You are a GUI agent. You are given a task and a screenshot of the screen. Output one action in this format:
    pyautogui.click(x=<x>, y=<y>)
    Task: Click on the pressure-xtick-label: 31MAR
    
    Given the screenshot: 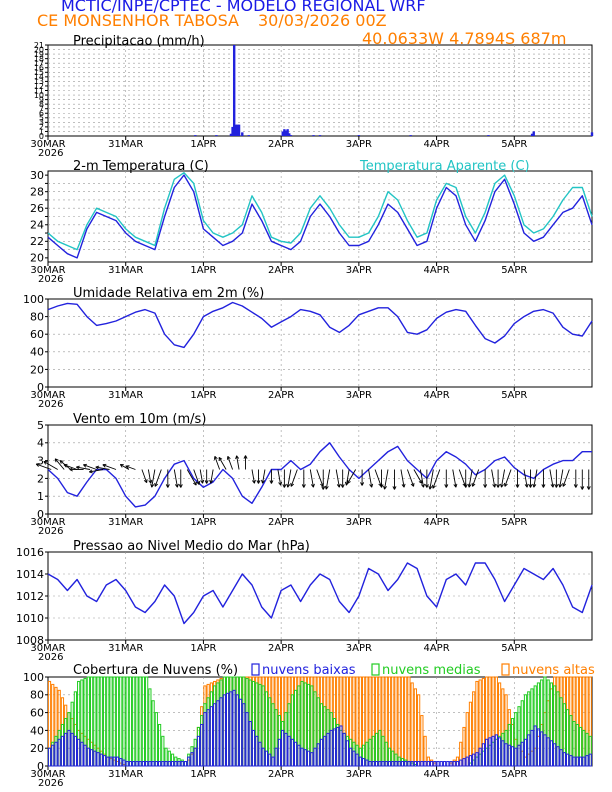 What is the action you would take?
    pyautogui.click(x=125, y=648)
    